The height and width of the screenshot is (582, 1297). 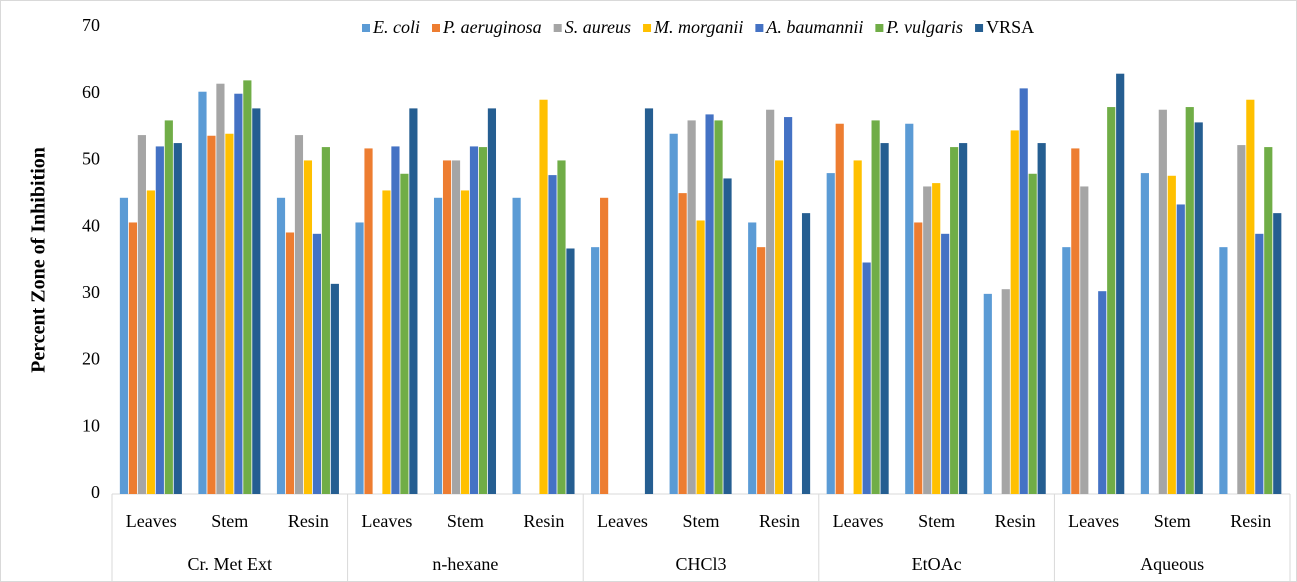 I want to click on group-label: EtOAc, so click(x=937, y=564).